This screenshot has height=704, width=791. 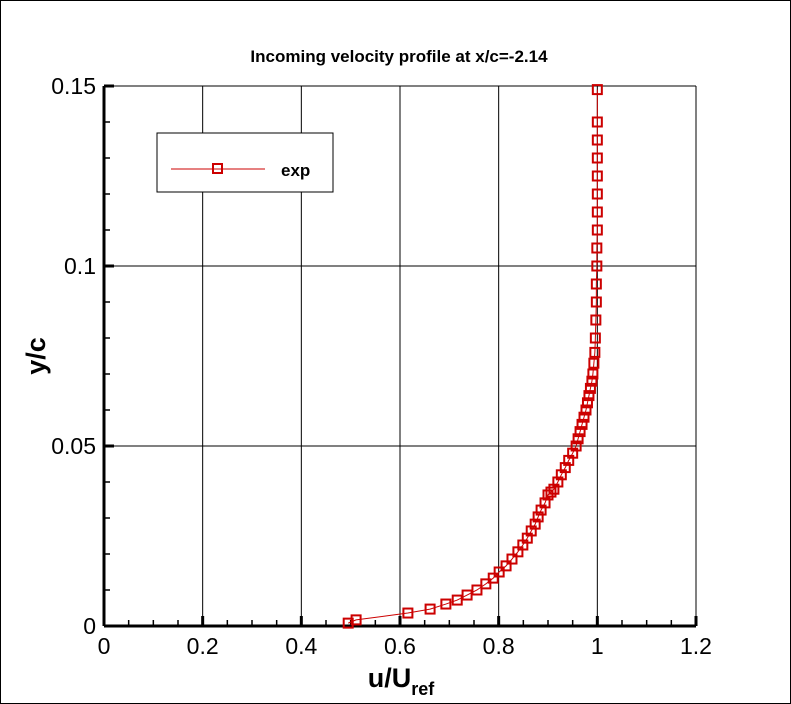 What do you see at coordinates (696, 646) in the screenshot?
I see `x-tick-label: 1.2` at bounding box center [696, 646].